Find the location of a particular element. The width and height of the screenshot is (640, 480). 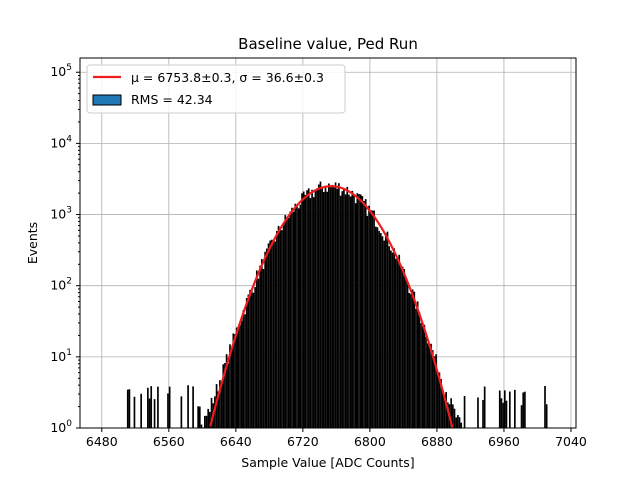

x-tick-label: 7040 is located at coordinates (571, 441).